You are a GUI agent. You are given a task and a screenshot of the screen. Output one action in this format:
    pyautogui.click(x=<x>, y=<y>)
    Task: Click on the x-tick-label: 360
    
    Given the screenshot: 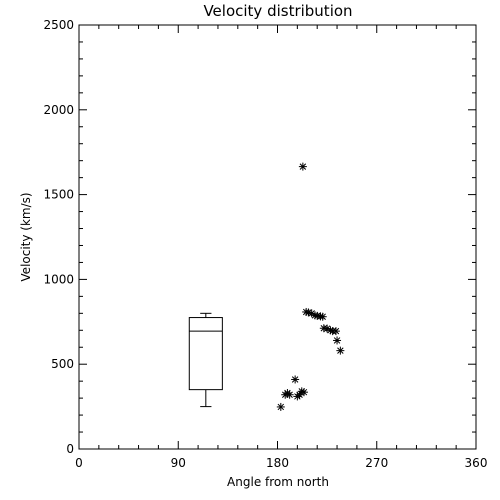 What is the action you would take?
    pyautogui.click(x=476, y=463)
    